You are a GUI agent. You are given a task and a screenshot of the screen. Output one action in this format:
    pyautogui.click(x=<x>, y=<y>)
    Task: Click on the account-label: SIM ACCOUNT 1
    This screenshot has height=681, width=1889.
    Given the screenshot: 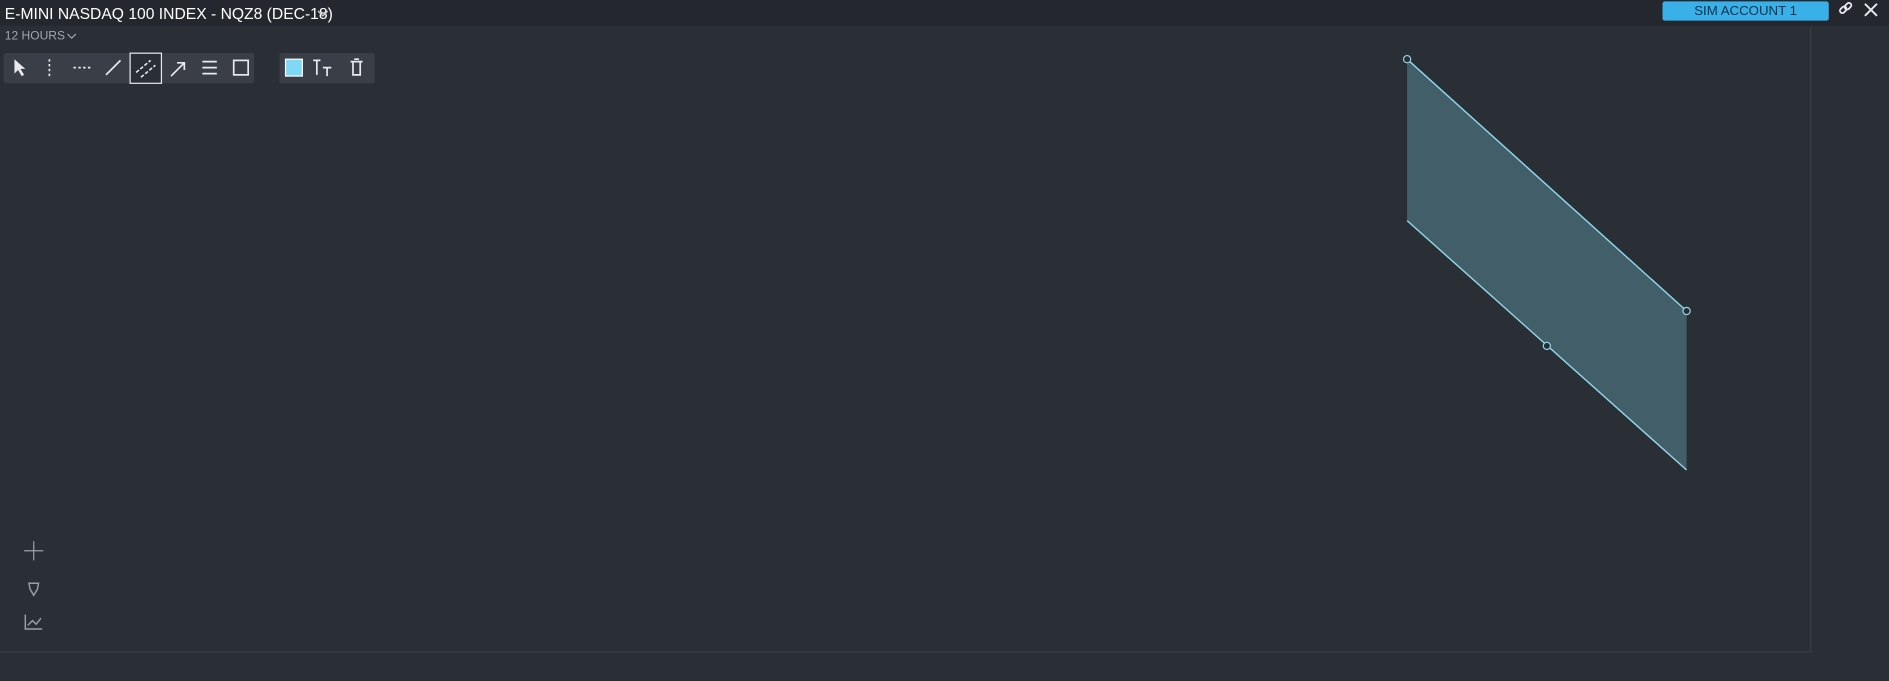 What is the action you would take?
    pyautogui.click(x=1745, y=10)
    